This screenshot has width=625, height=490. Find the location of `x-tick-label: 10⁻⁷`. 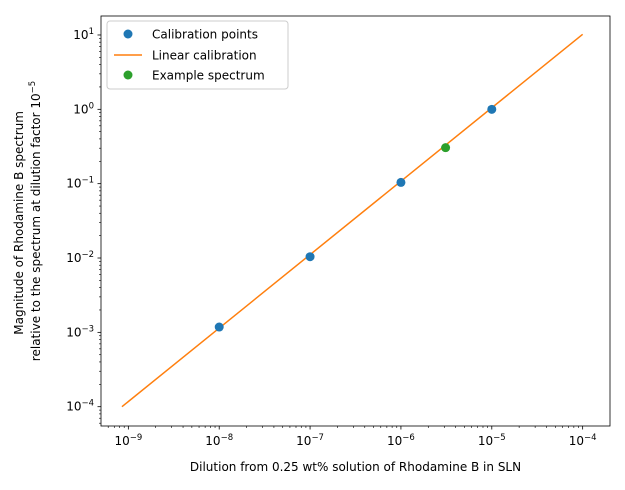

x-tick-label: 10⁻⁷ is located at coordinates (310, 440).